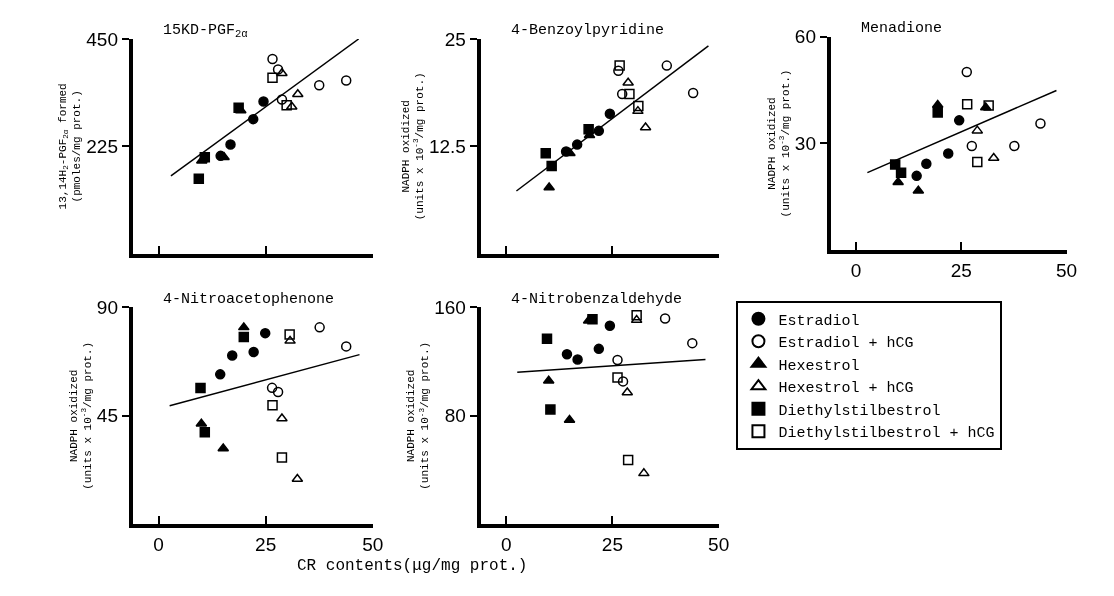  What do you see at coordinates (886, 434) in the screenshot?
I see `legend-label: Diethylstilbestrol + hCG` at bounding box center [886, 434].